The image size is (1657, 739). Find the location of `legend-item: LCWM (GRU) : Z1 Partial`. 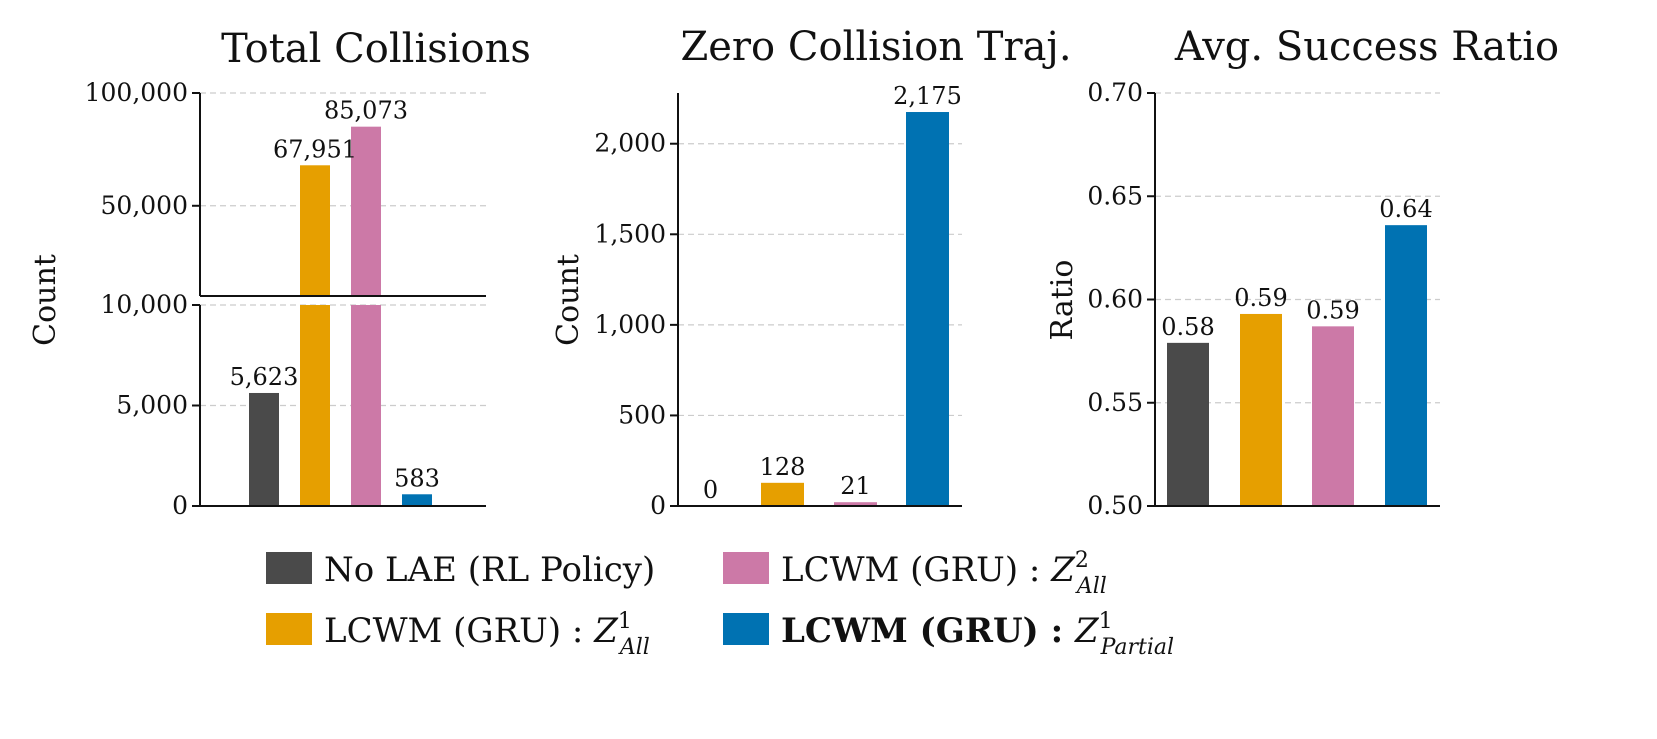

legend-item: LCWM (GRU) : Z1 Partial is located at coordinates (948, 634).